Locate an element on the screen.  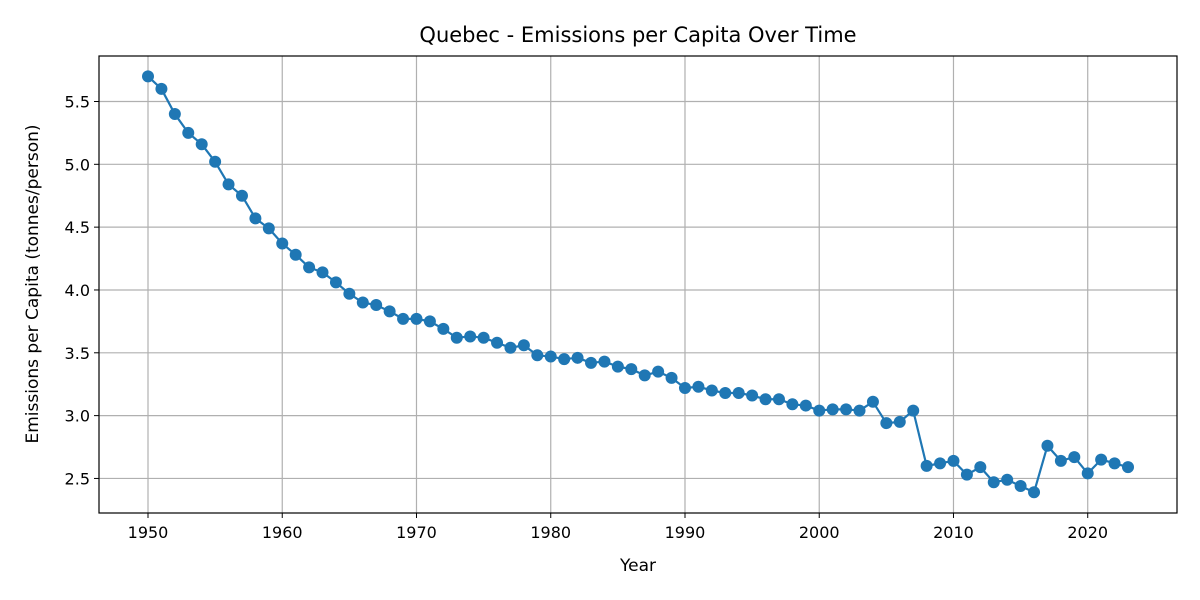
y-tick-label: 5.0 is located at coordinates (77, 164).